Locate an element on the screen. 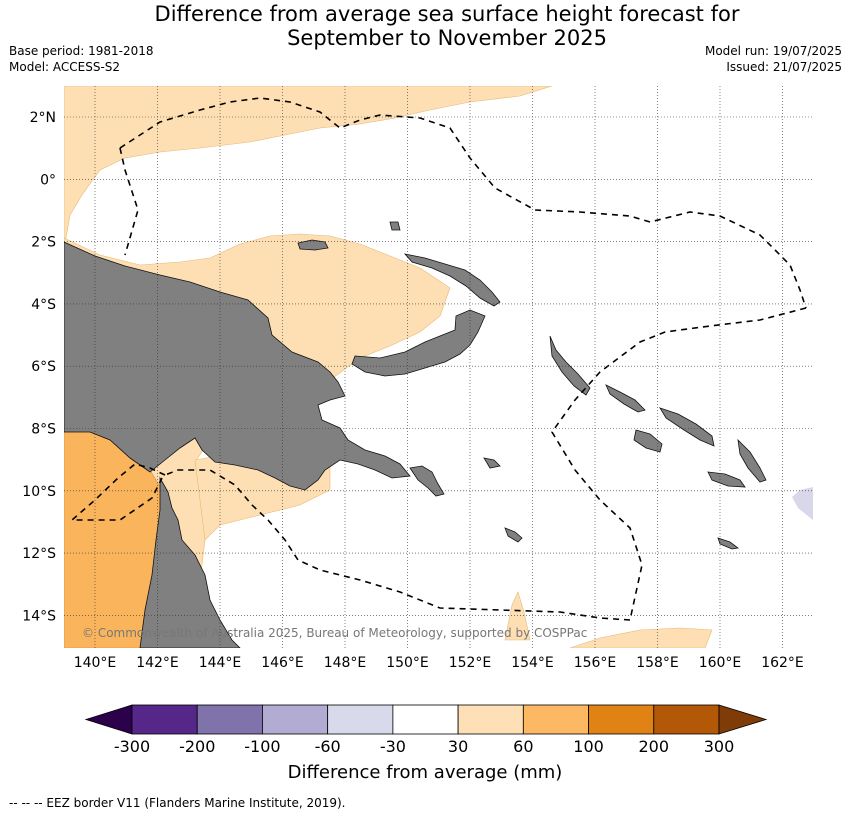 This screenshot has width=850, height=816. lon-label: 152°E is located at coordinates (470, 663).